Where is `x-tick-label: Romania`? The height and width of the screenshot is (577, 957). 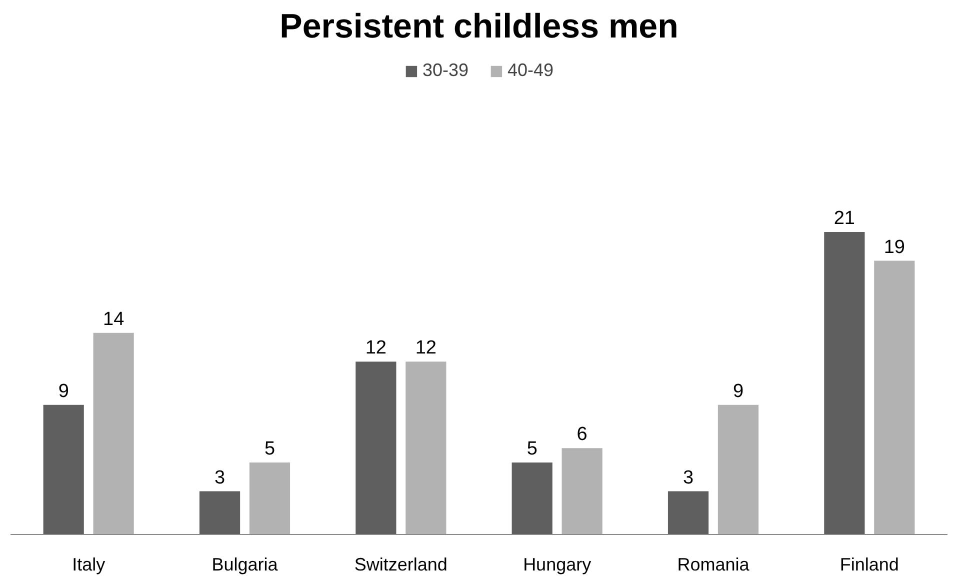 x-tick-label: Romania is located at coordinates (713, 564).